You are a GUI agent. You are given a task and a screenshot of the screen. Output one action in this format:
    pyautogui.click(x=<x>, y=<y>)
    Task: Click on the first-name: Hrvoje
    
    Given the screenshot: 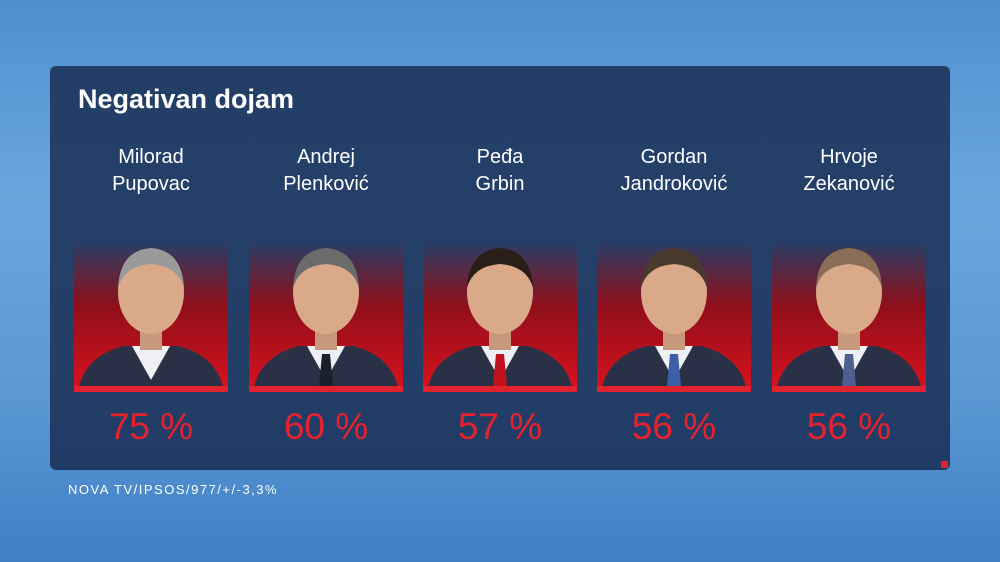 What is the action you would take?
    pyautogui.click(x=849, y=157)
    